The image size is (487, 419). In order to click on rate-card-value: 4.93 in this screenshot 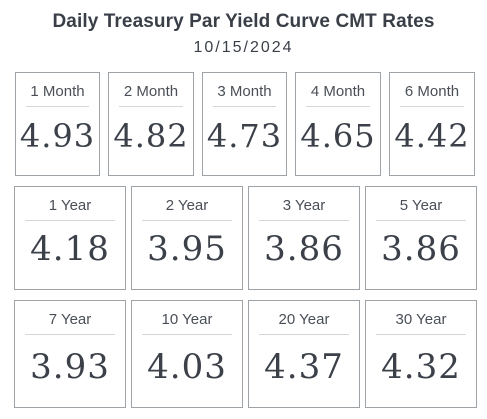, I will do `click(57, 136)`.